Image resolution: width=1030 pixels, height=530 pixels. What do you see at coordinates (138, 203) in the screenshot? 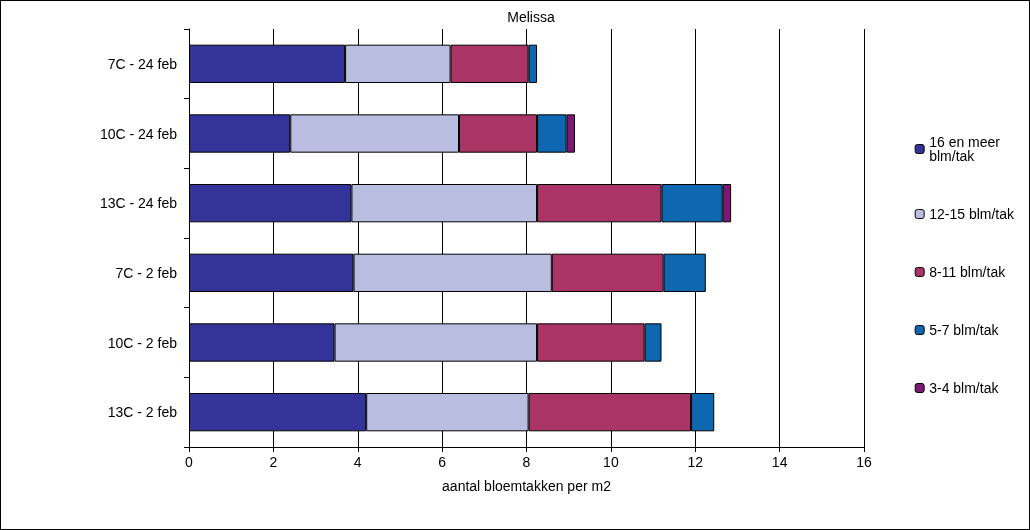
I see `y-tick-label: 13C - 24 feb` at bounding box center [138, 203].